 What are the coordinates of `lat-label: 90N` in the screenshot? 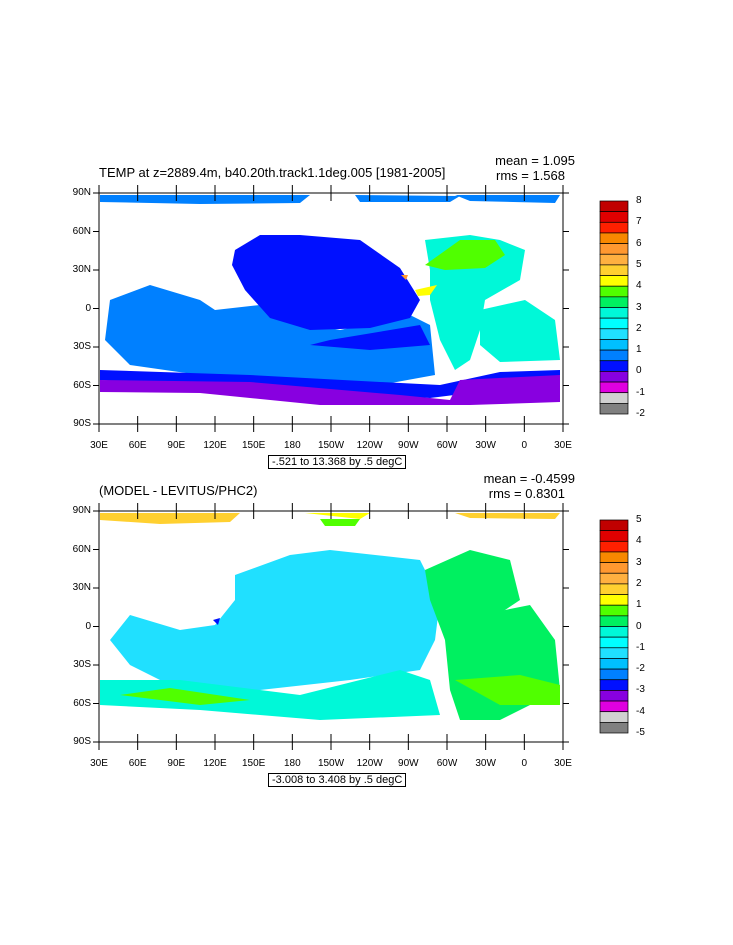 It's located at (81, 192).